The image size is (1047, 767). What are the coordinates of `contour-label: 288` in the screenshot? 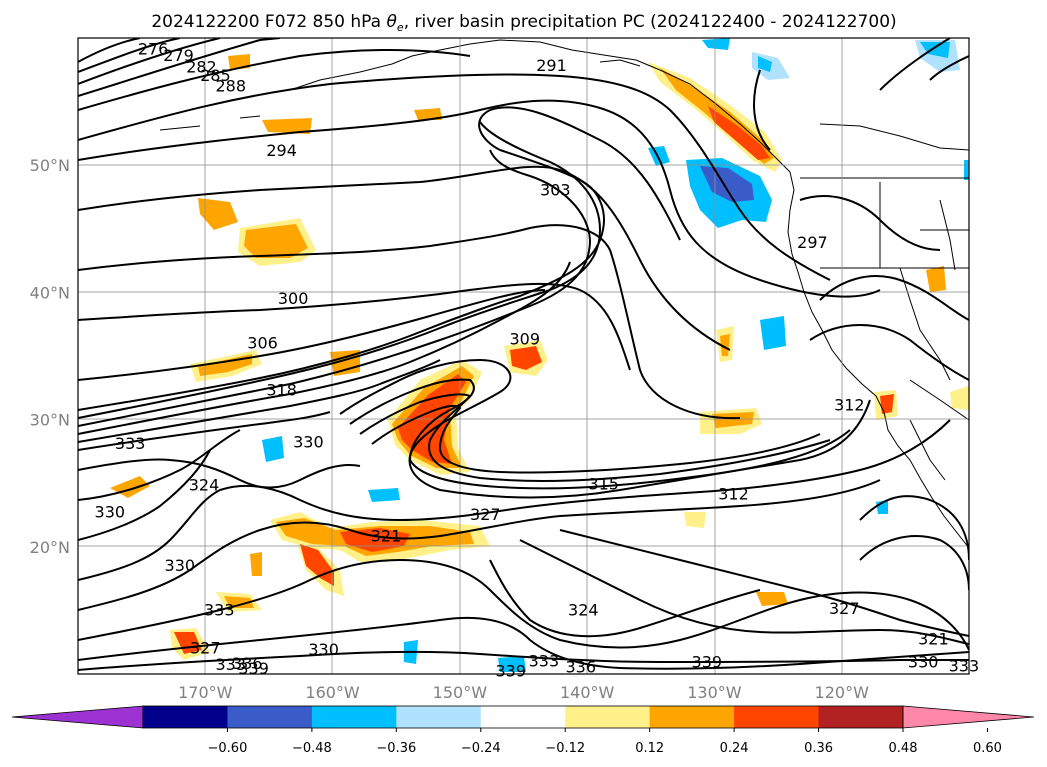 It's located at (230, 85).